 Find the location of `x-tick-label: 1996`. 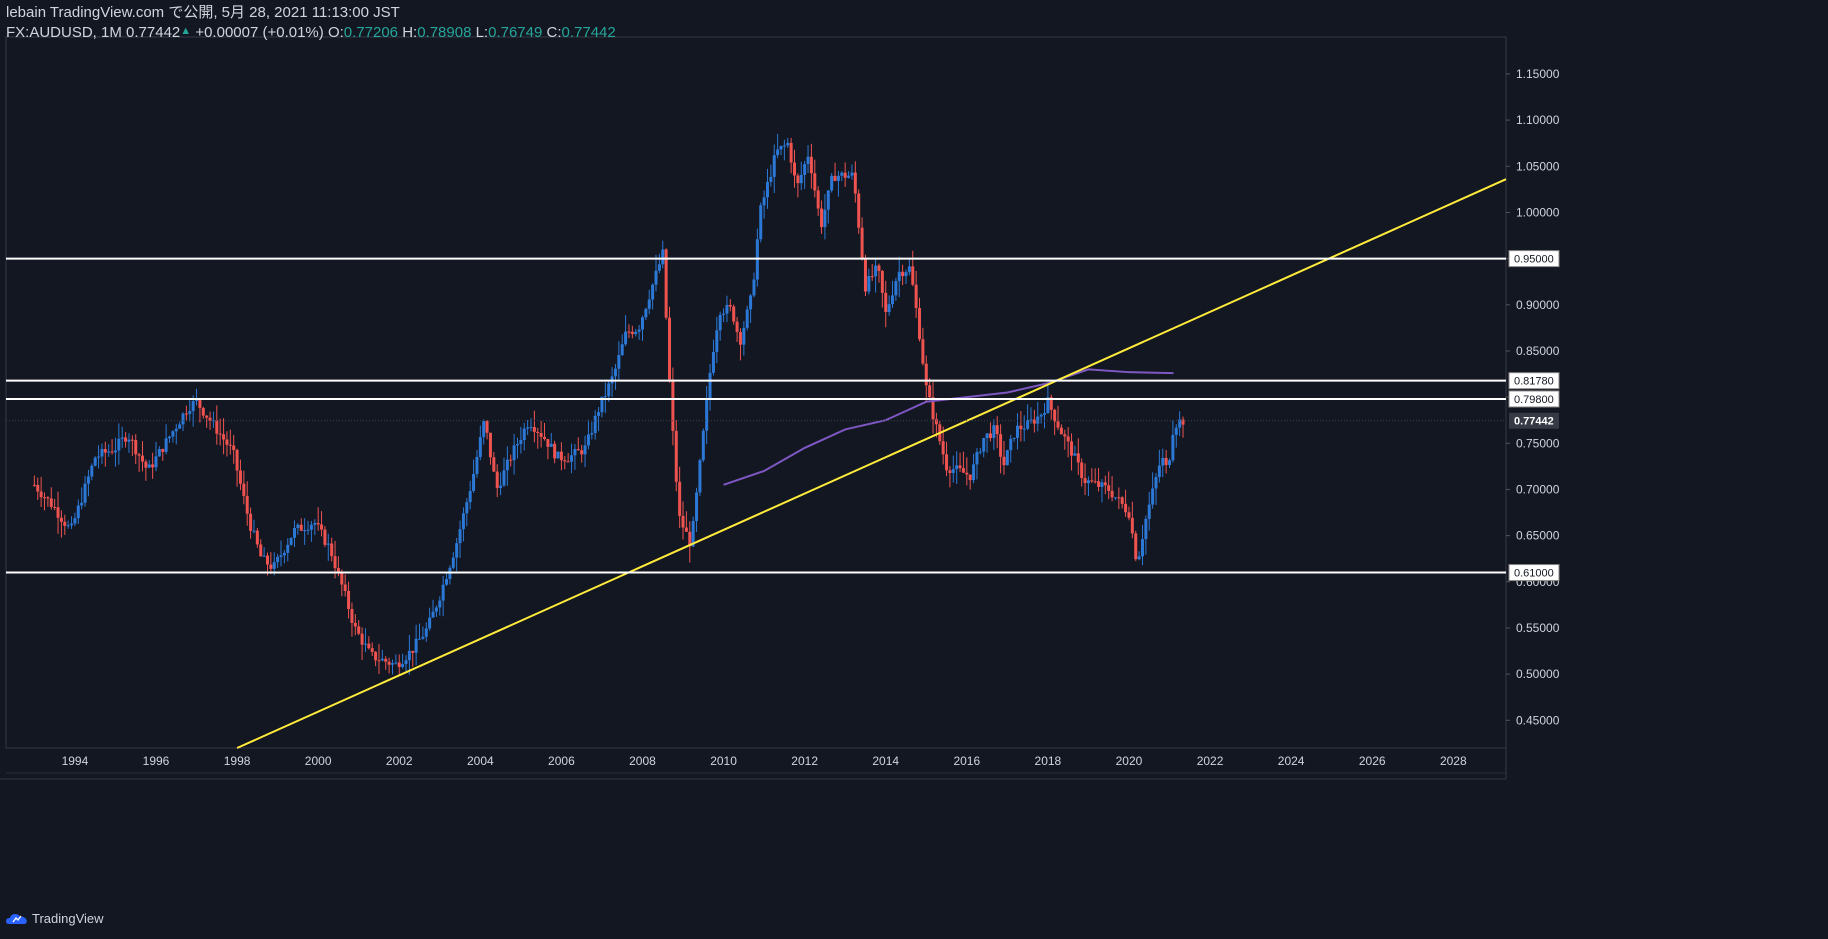

x-tick-label: 1996 is located at coordinates (156, 761).